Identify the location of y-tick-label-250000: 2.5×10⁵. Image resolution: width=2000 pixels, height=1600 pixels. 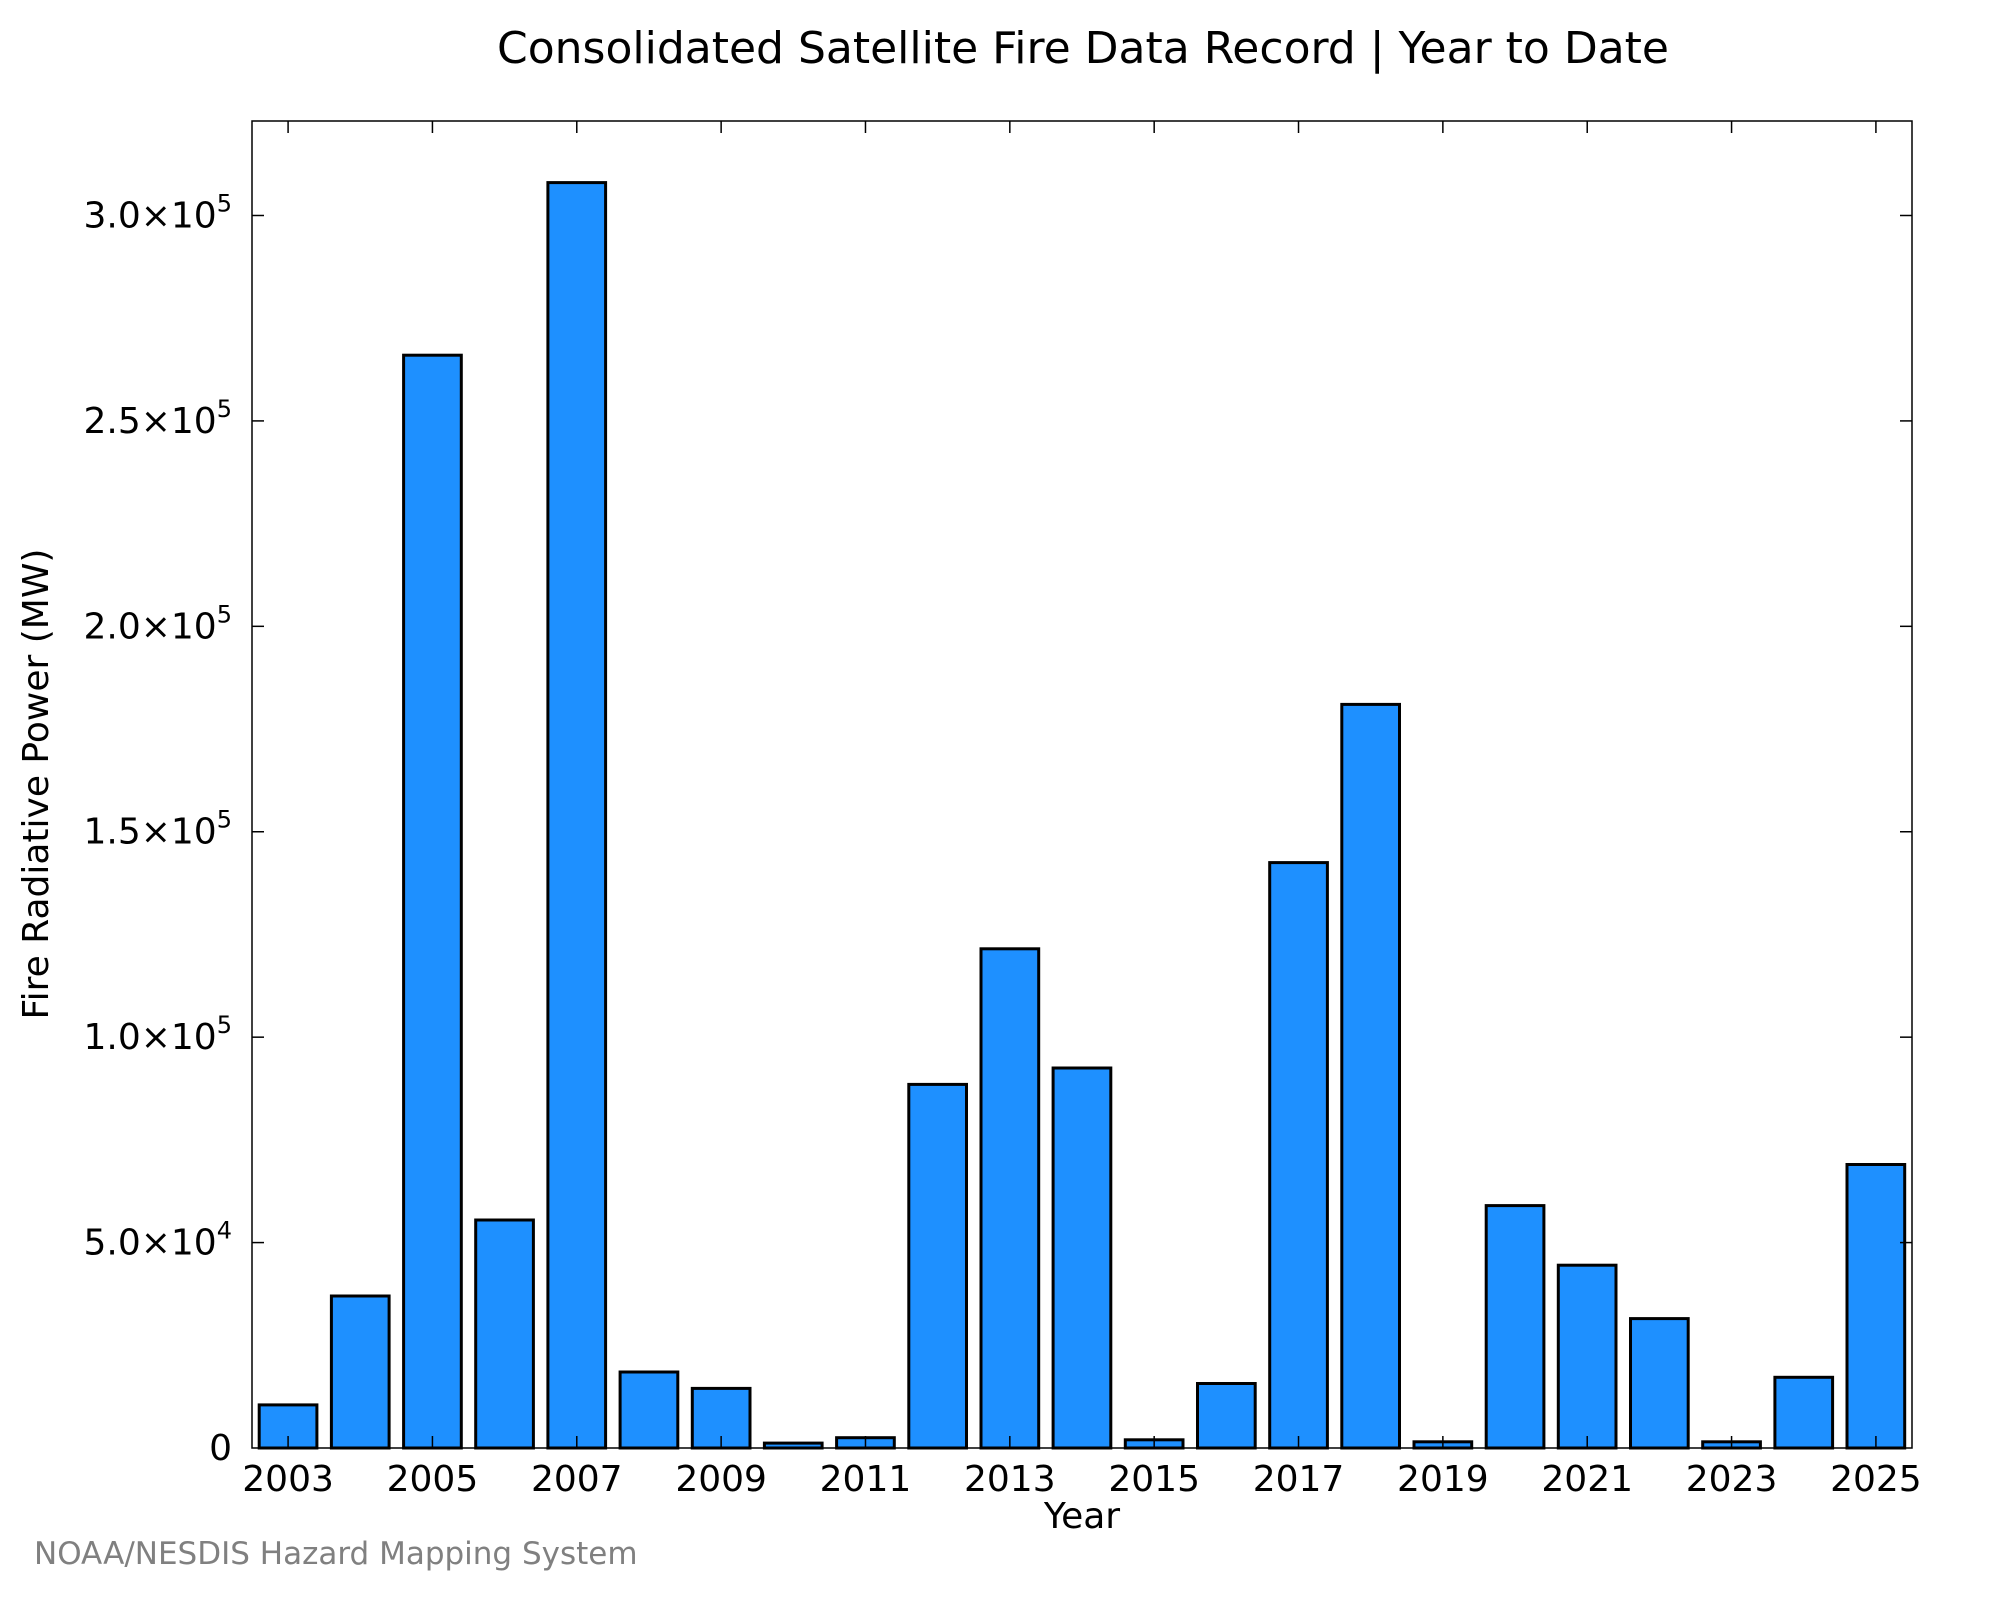
(157, 418).